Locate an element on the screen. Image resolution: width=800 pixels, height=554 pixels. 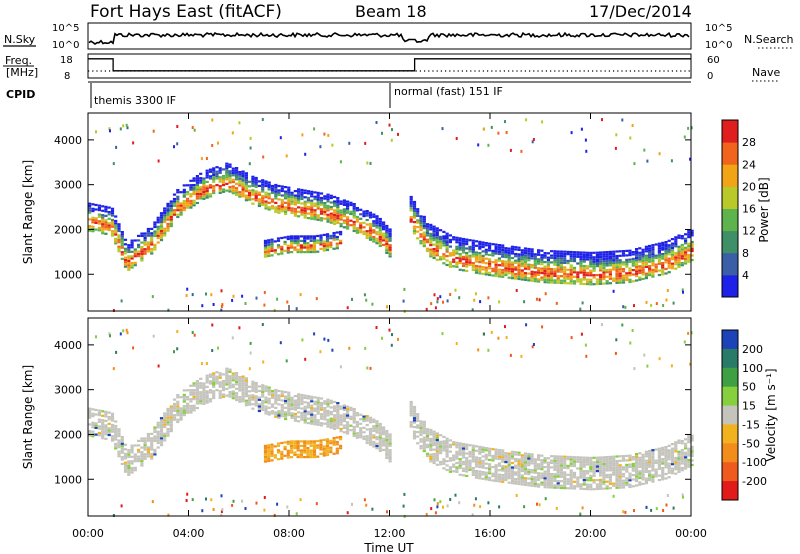
x-tick-label: 20:00 is located at coordinates (591, 533).